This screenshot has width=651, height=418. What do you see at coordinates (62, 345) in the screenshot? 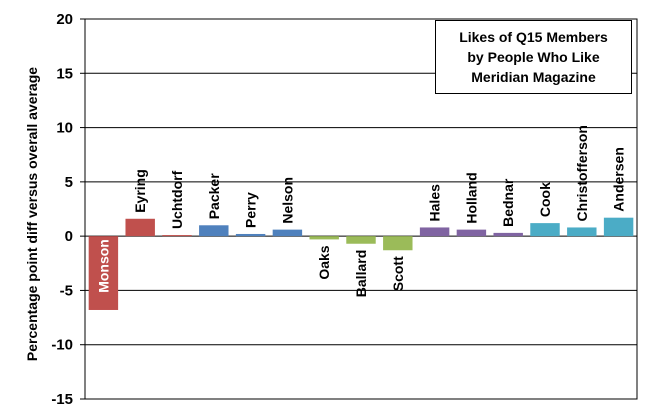
I see `y-tick-label: -10` at bounding box center [62, 345].